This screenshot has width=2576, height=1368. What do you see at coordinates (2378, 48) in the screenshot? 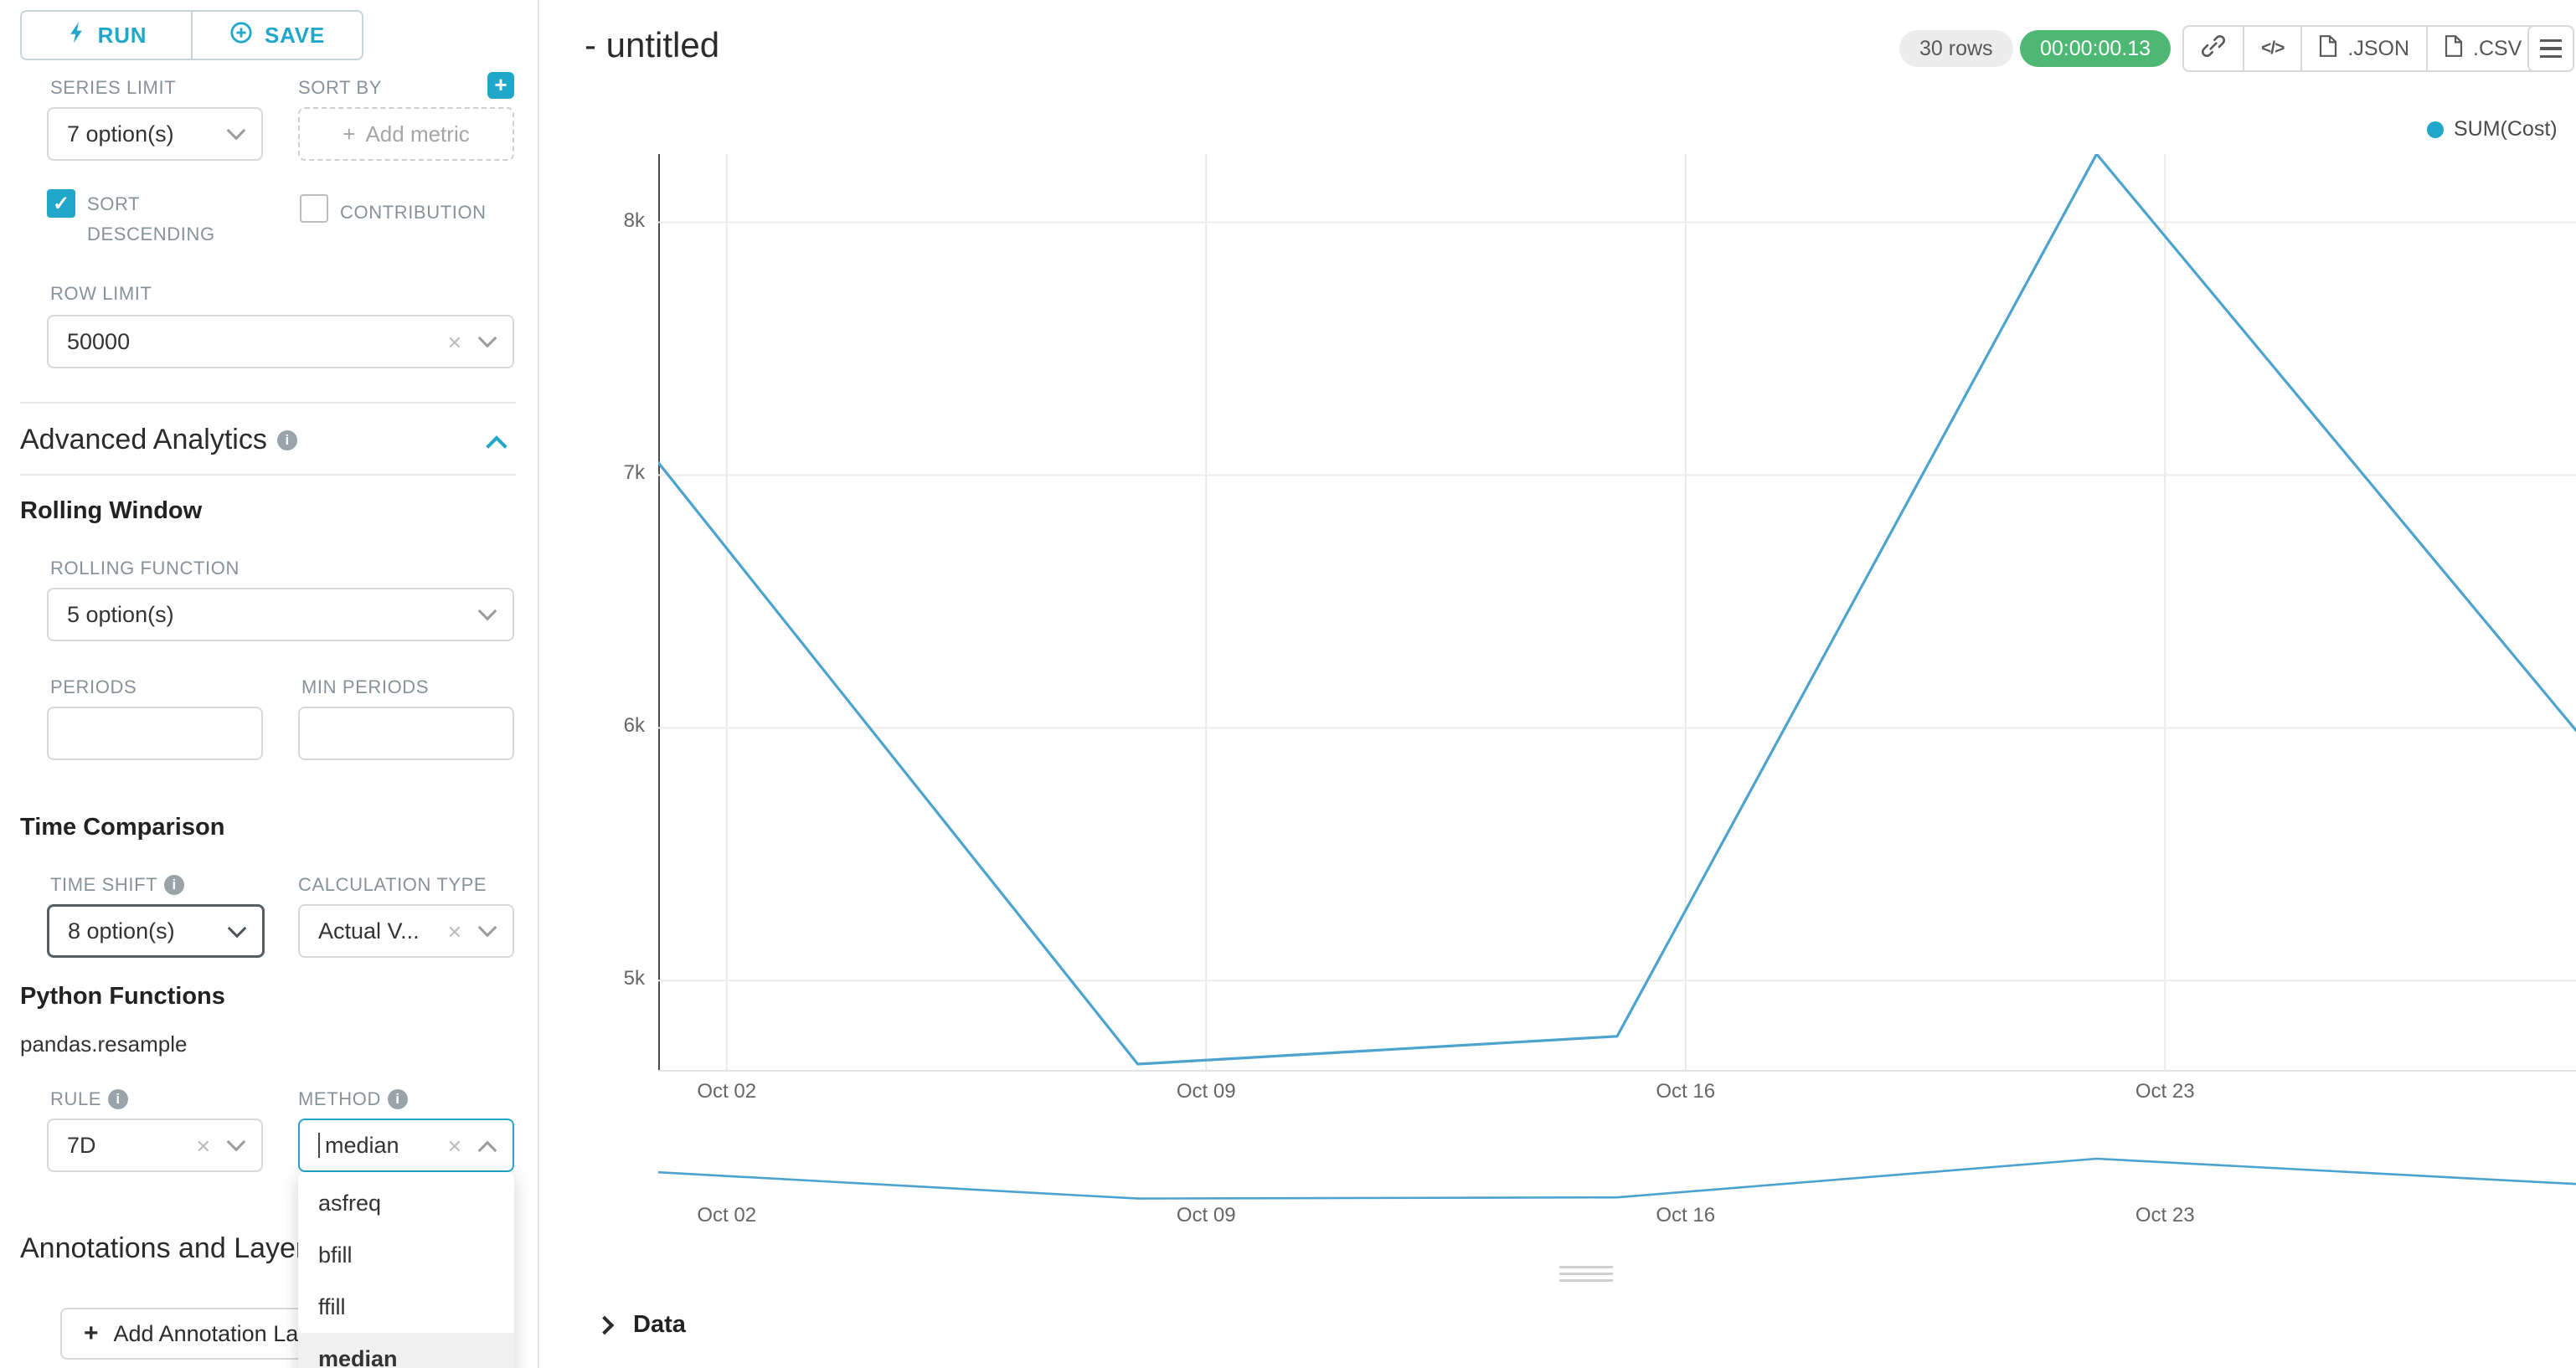
I see `json-button-label: .JSON` at bounding box center [2378, 48].